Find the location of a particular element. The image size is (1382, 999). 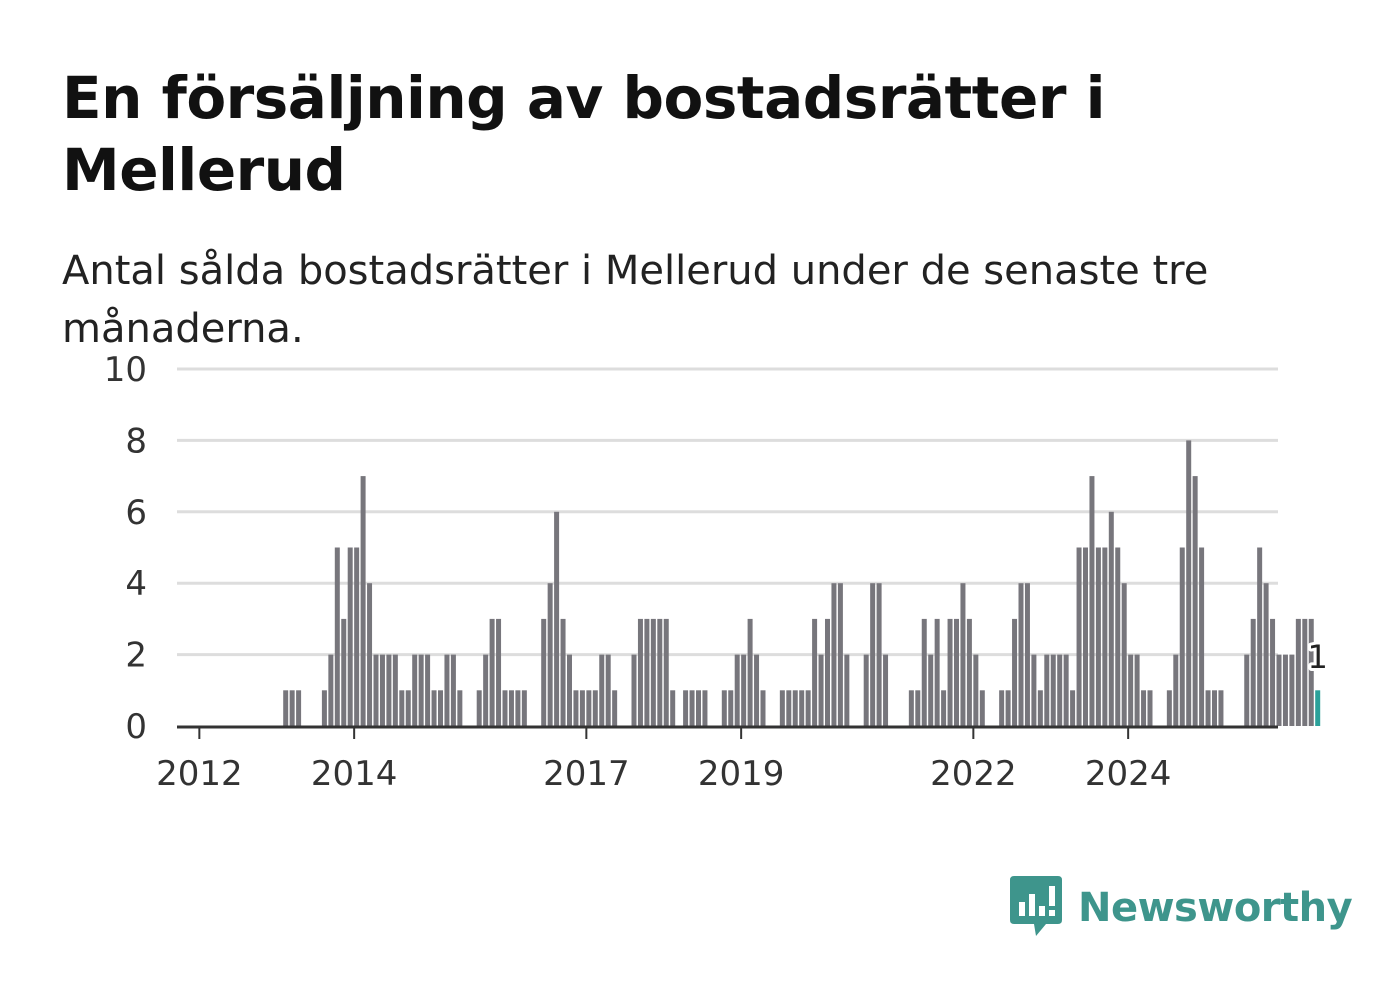

y-tick-label: 6 is located at coordinates (136, 513).